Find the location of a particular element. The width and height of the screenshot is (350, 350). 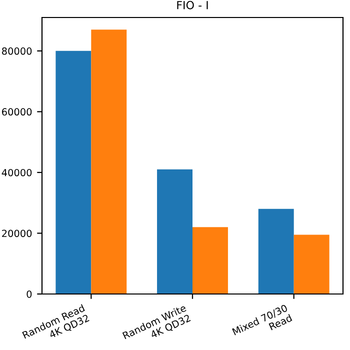

y-tick-label: 40000 is located at coordinates (17, 172).